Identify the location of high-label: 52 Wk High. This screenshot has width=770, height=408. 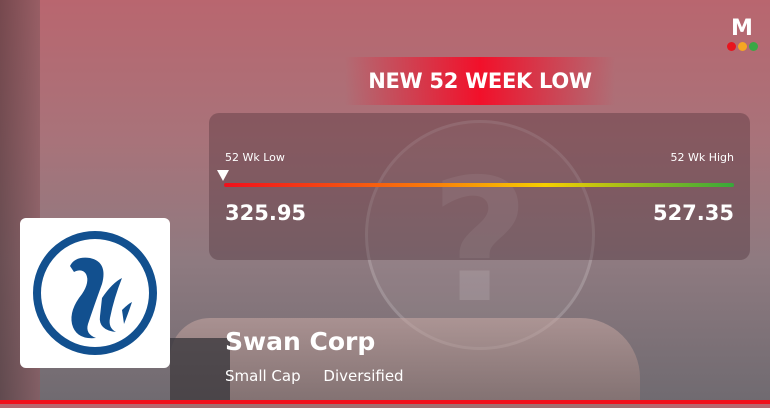
(702, 157).